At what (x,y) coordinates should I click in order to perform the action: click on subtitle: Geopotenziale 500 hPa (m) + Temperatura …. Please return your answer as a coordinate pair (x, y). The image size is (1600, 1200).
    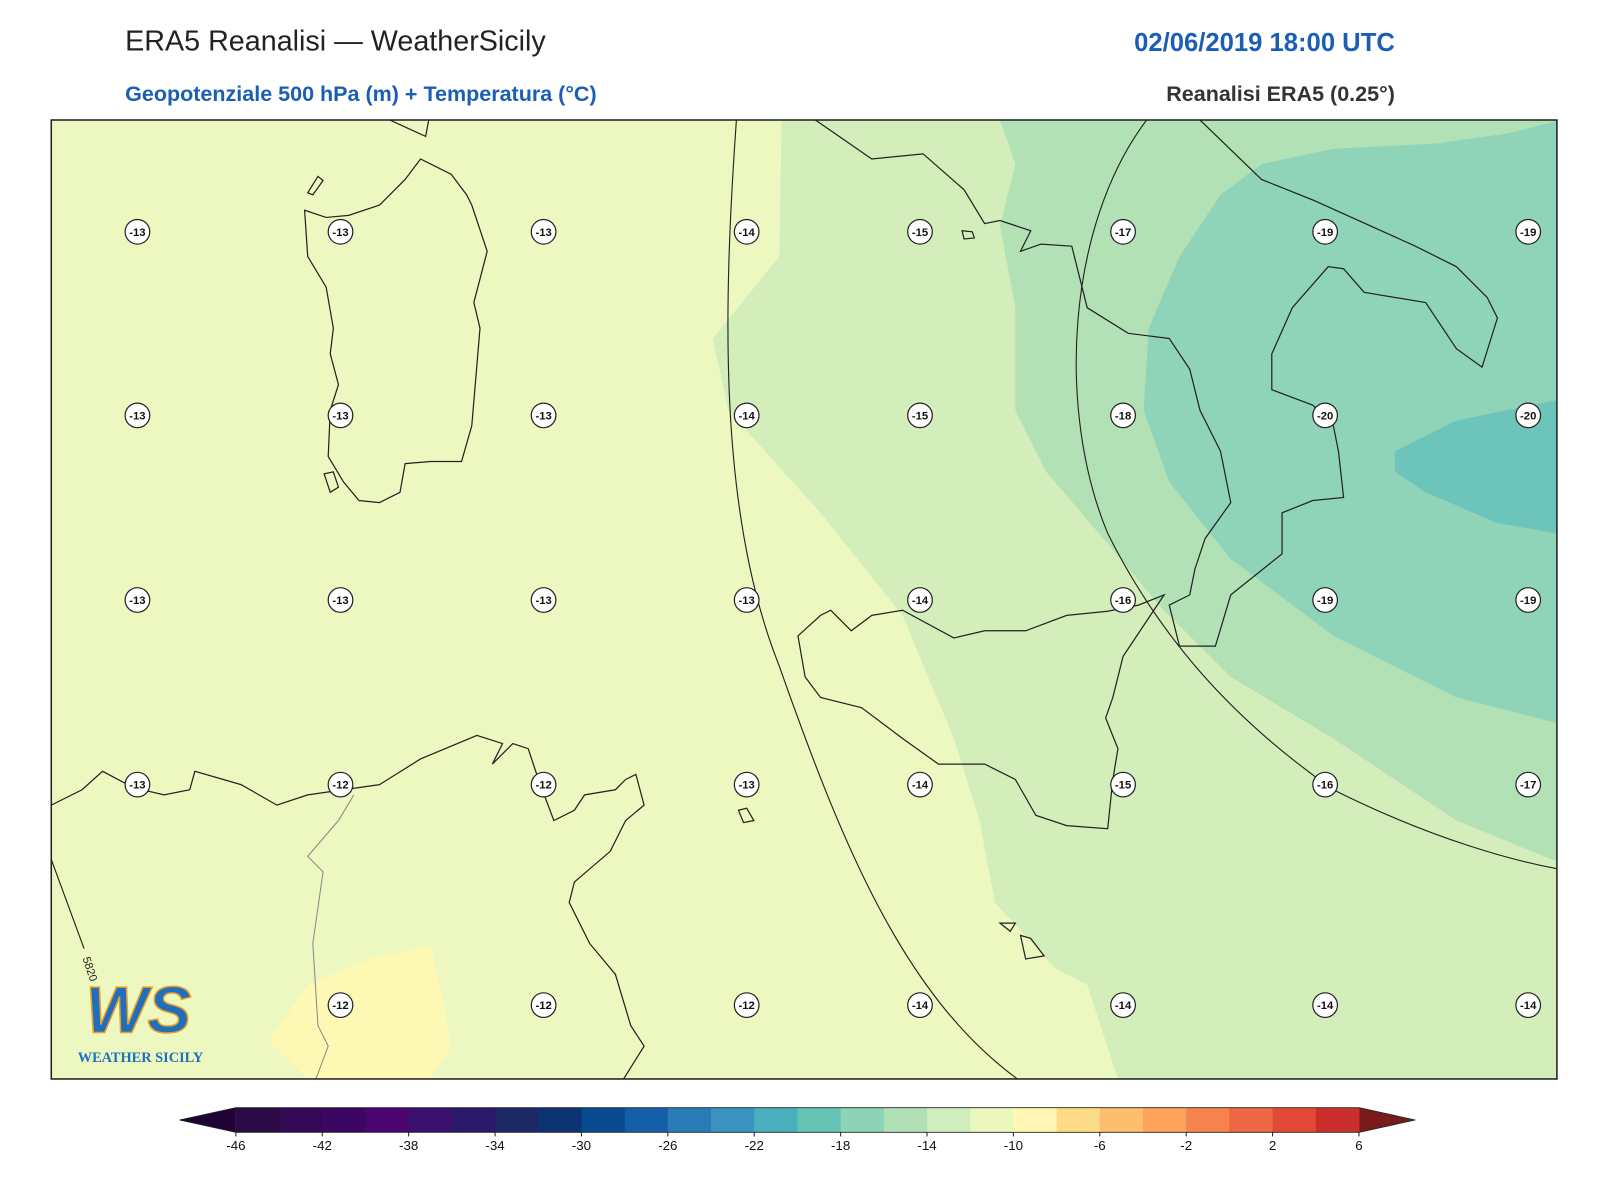
    Looking at the image, I should click on (361, 94).